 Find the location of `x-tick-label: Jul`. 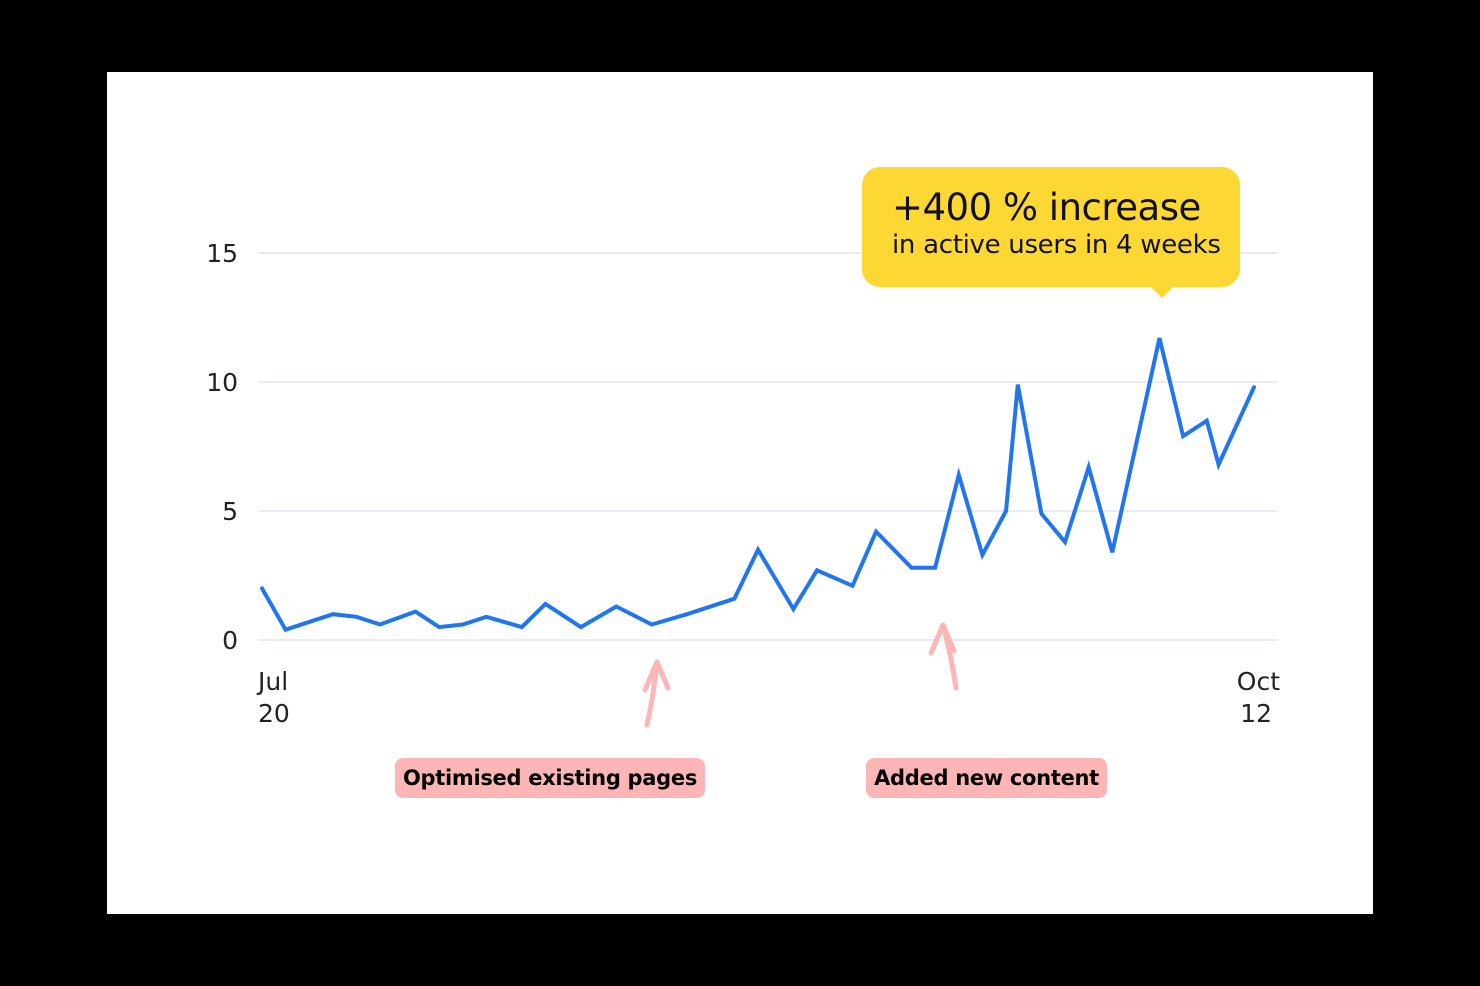

x-tick-label: Jul is located at coordinates (272, 681).